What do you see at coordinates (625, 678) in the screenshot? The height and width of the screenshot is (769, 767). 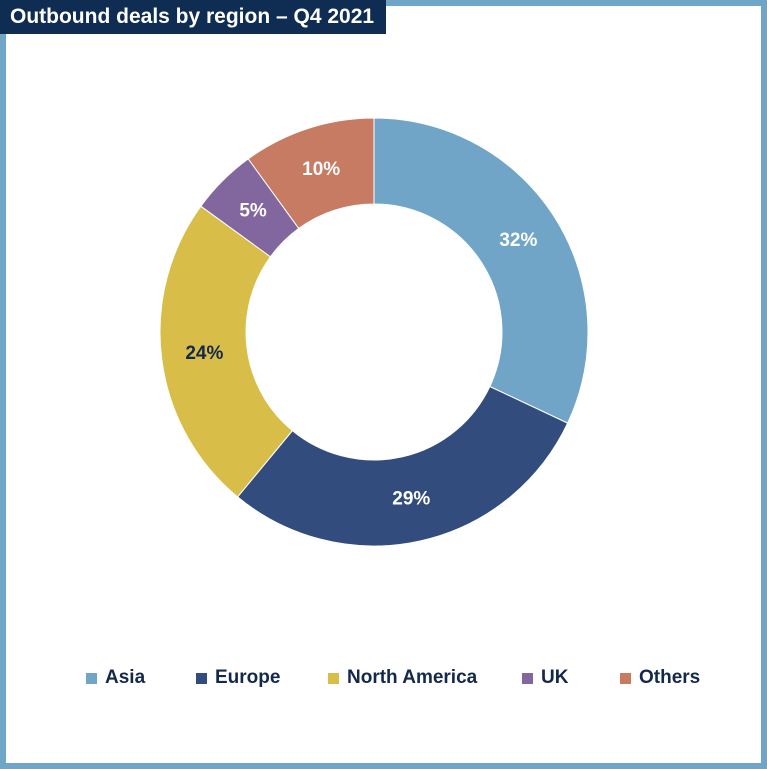 I see `legend-swatch-others` at bounding box center [625, 678].